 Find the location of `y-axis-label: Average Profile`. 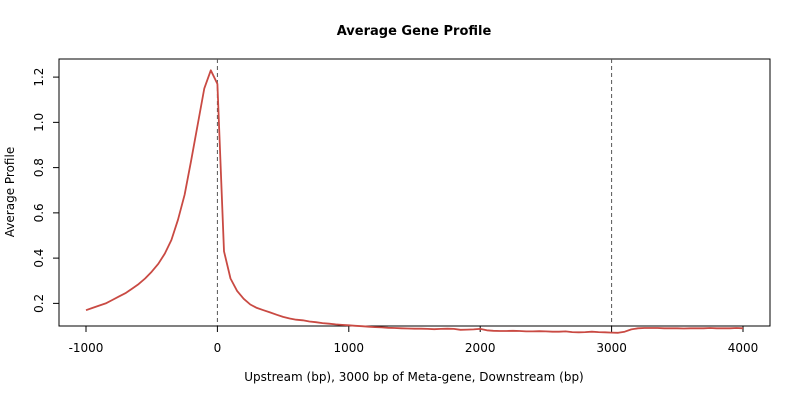

y-axis-label: Average Profile is located at coordinates (10, 192).